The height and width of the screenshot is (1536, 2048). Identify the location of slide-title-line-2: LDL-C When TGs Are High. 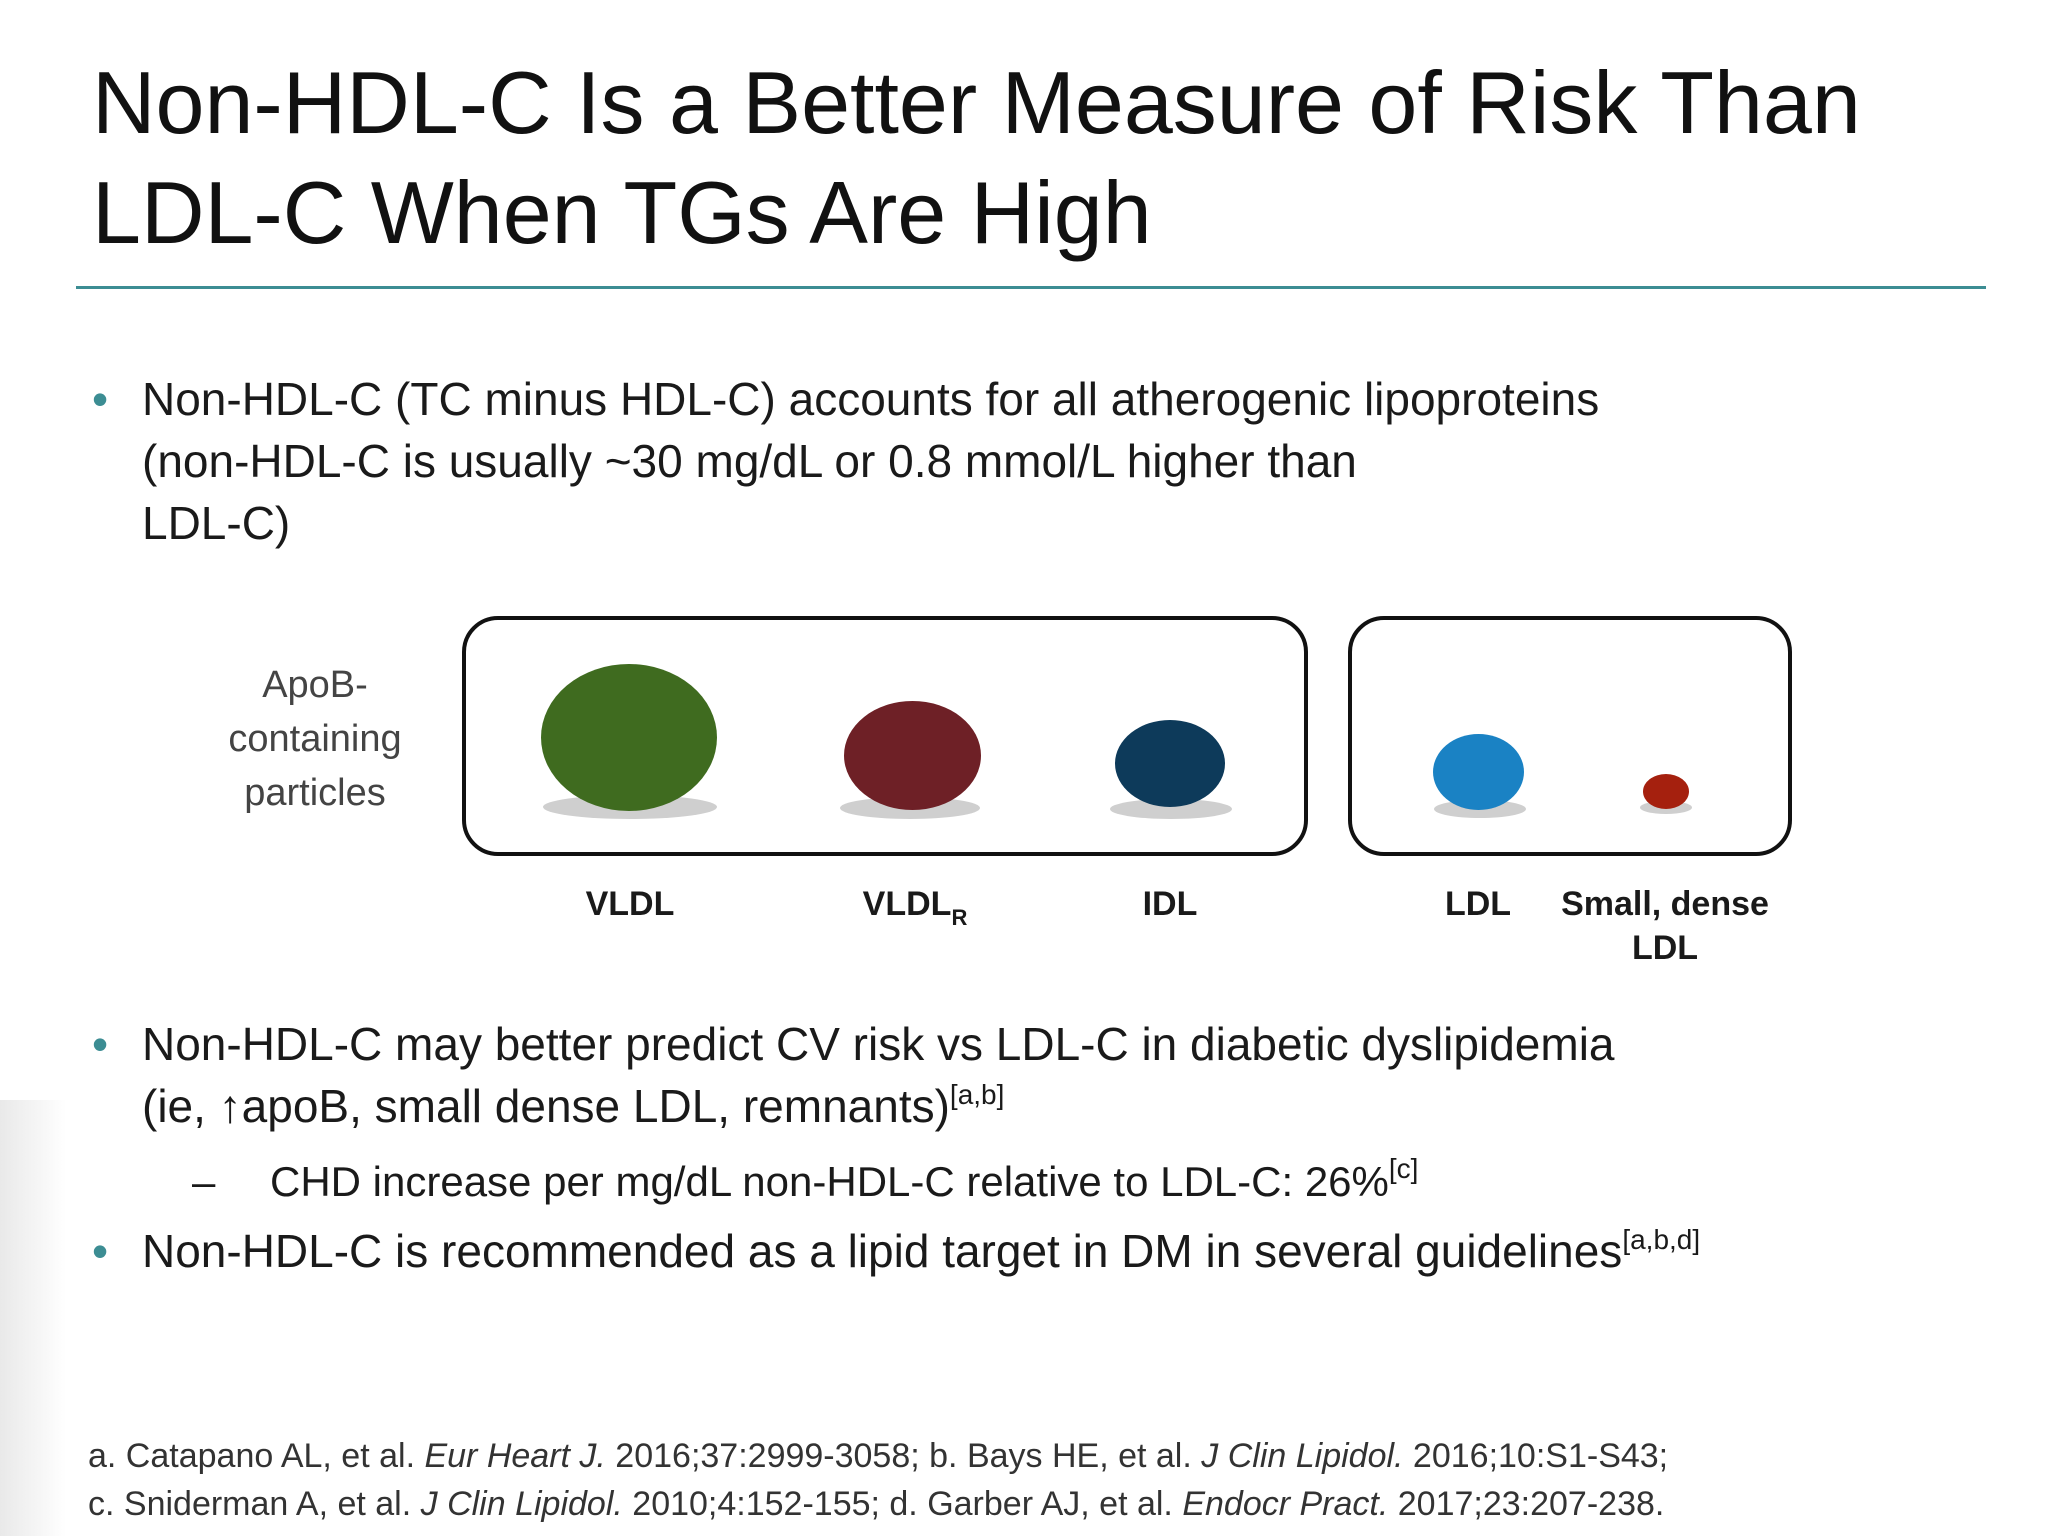
(622, 212).